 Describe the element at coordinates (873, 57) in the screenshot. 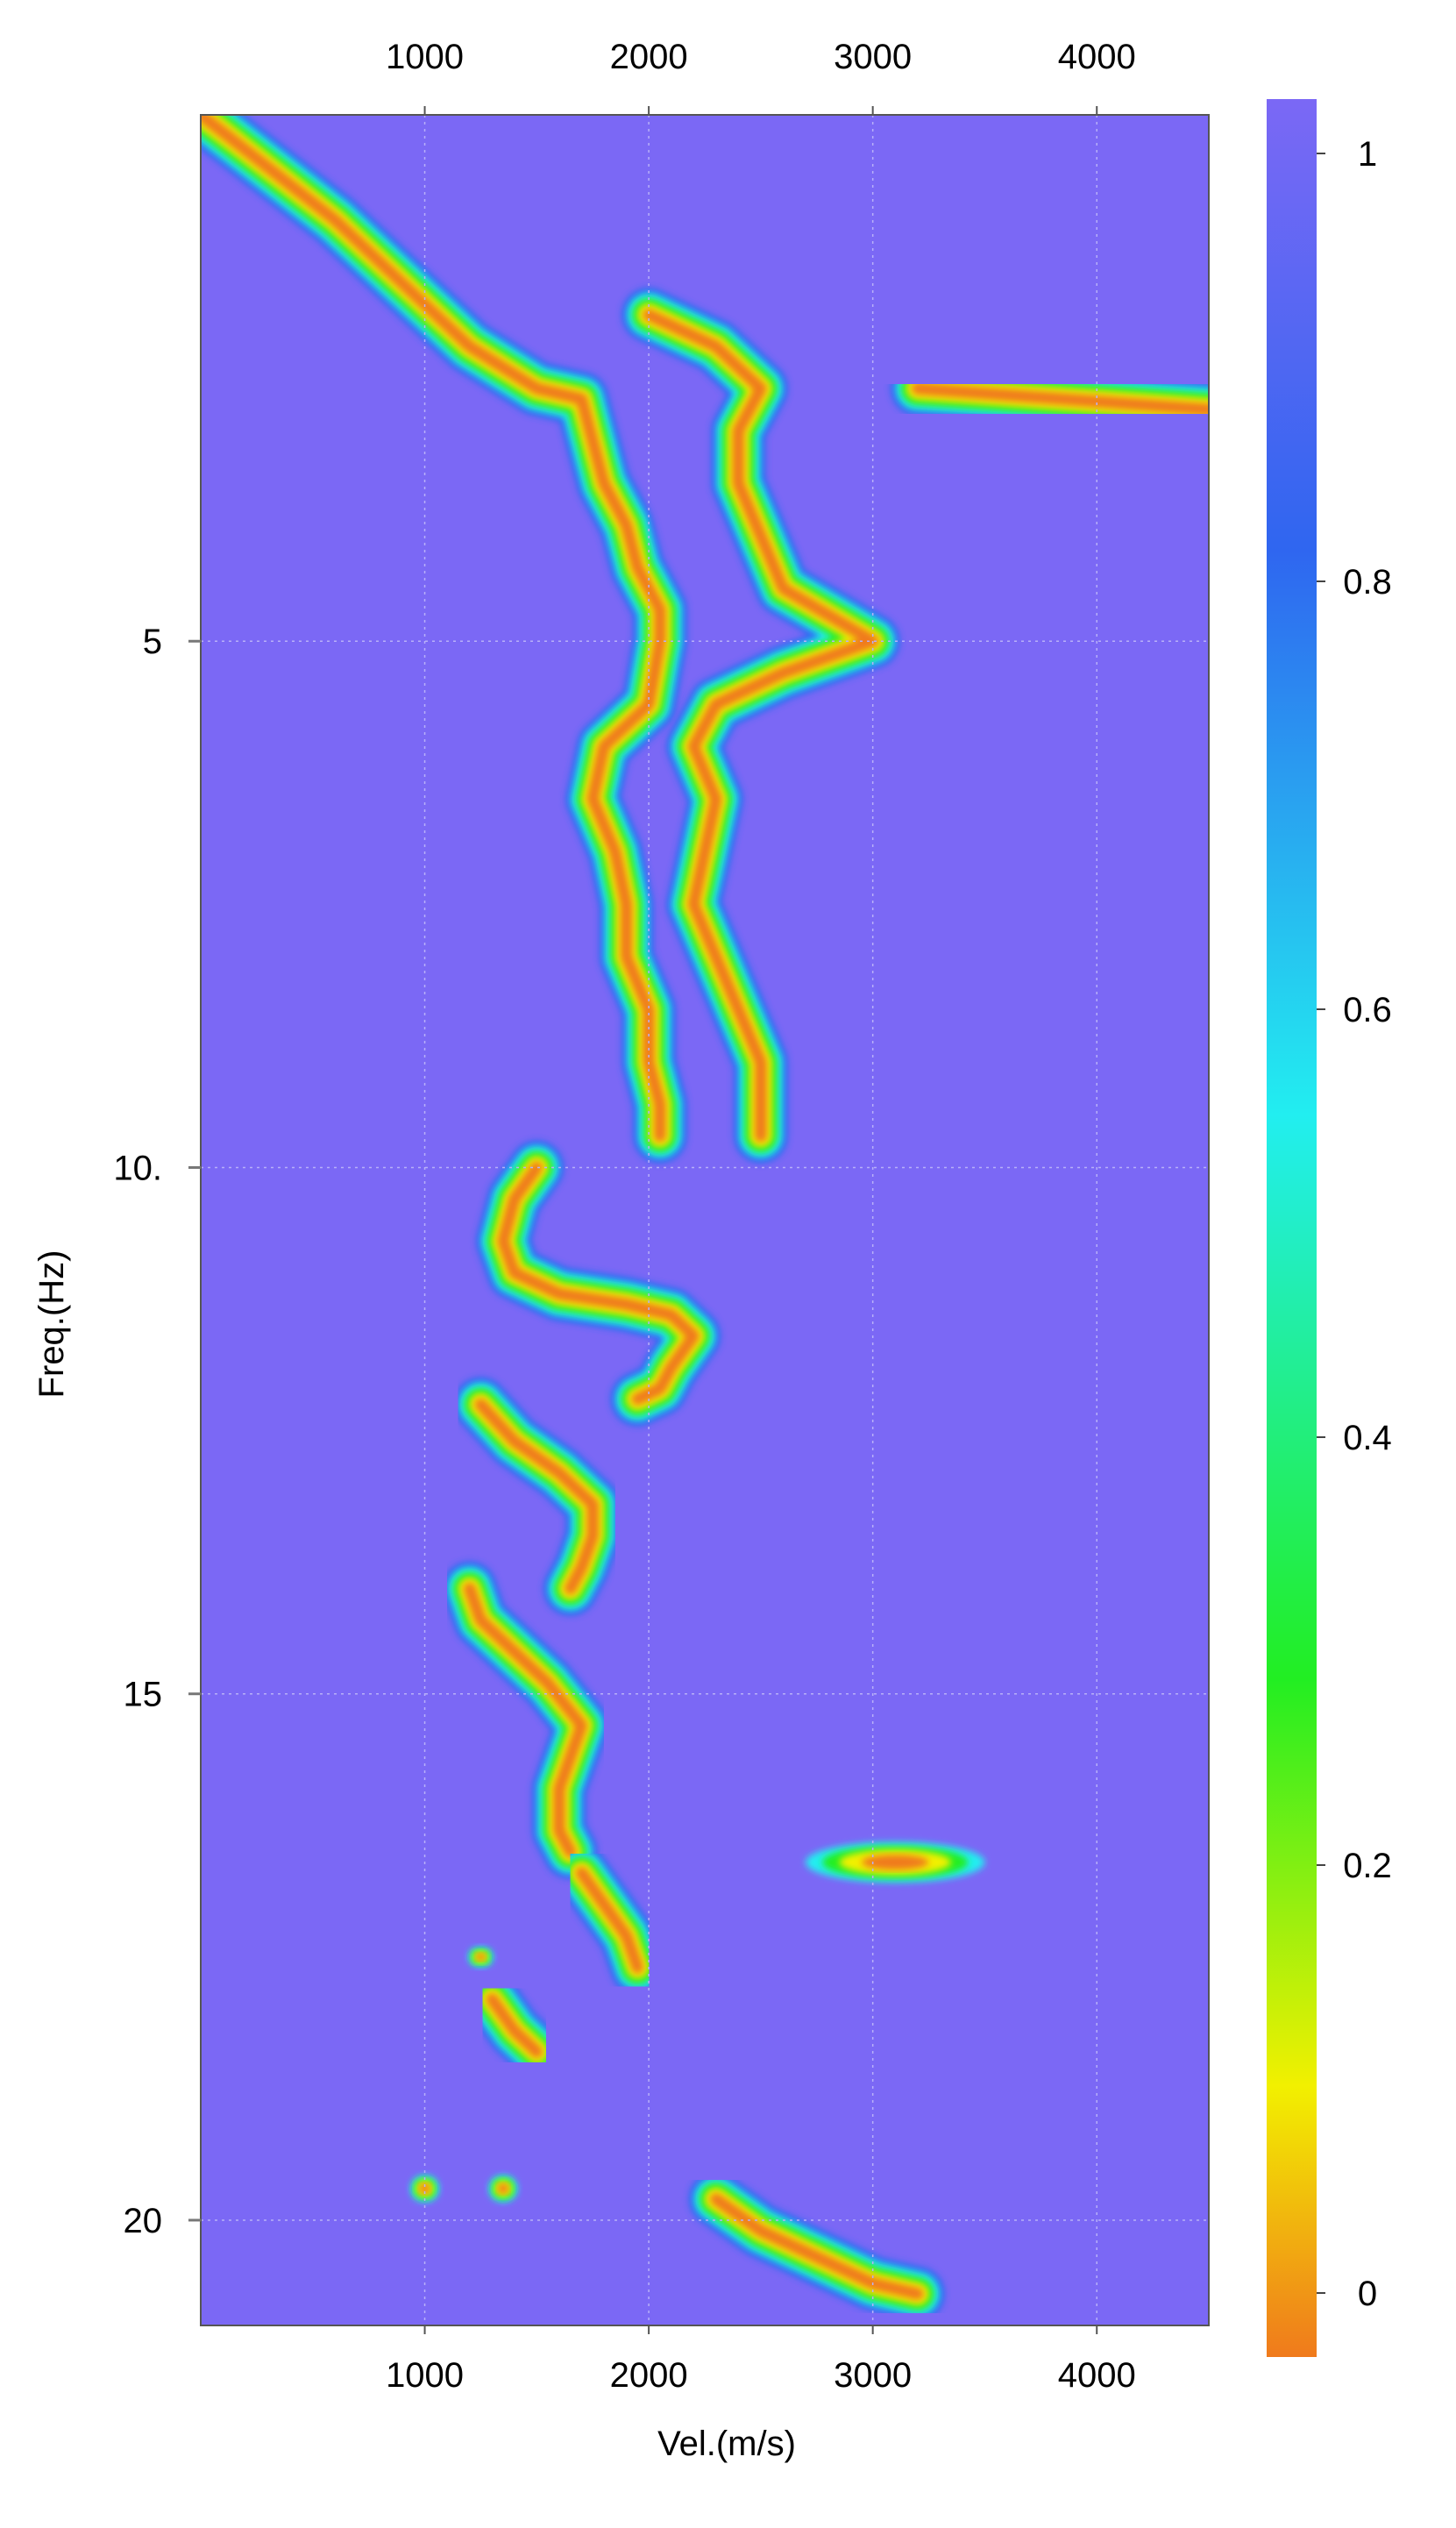

I see `x-top-tick-label: 3000` at that location.